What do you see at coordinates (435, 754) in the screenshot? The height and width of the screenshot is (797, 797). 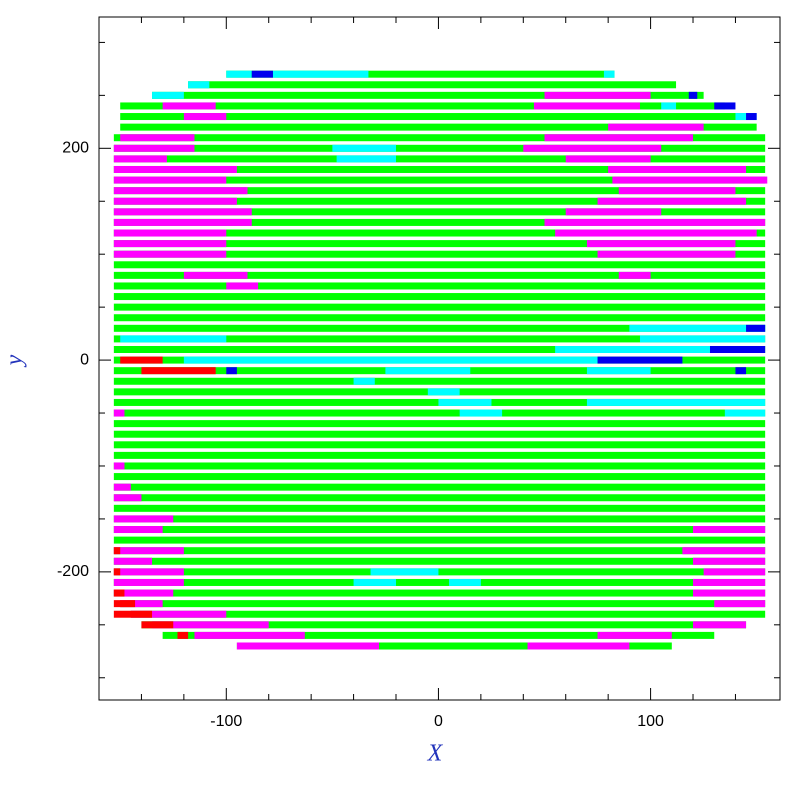 I see `x-axis-label: X` at bounding box center [435, 754].